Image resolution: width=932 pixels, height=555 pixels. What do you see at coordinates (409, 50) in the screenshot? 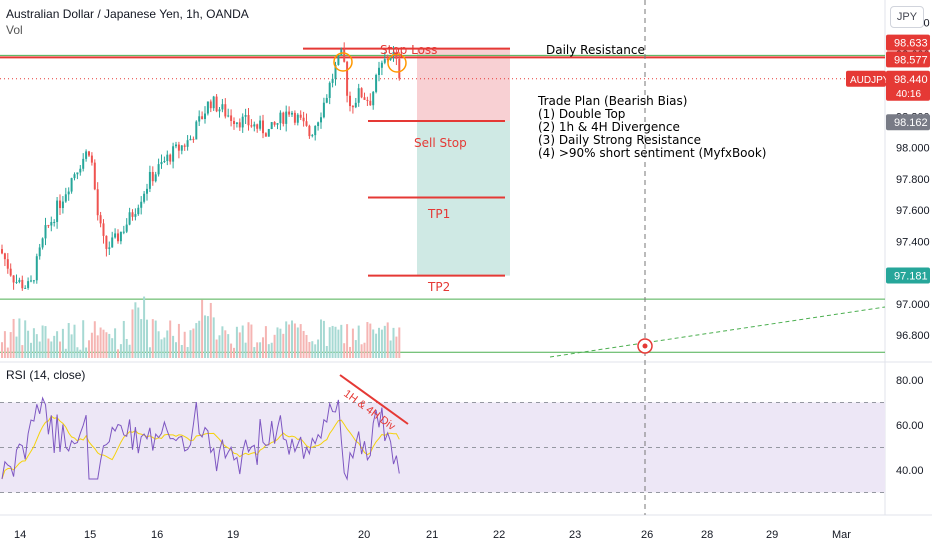
I see `stop-loss-label: Stop Loss` at bounding box center [409, 50].